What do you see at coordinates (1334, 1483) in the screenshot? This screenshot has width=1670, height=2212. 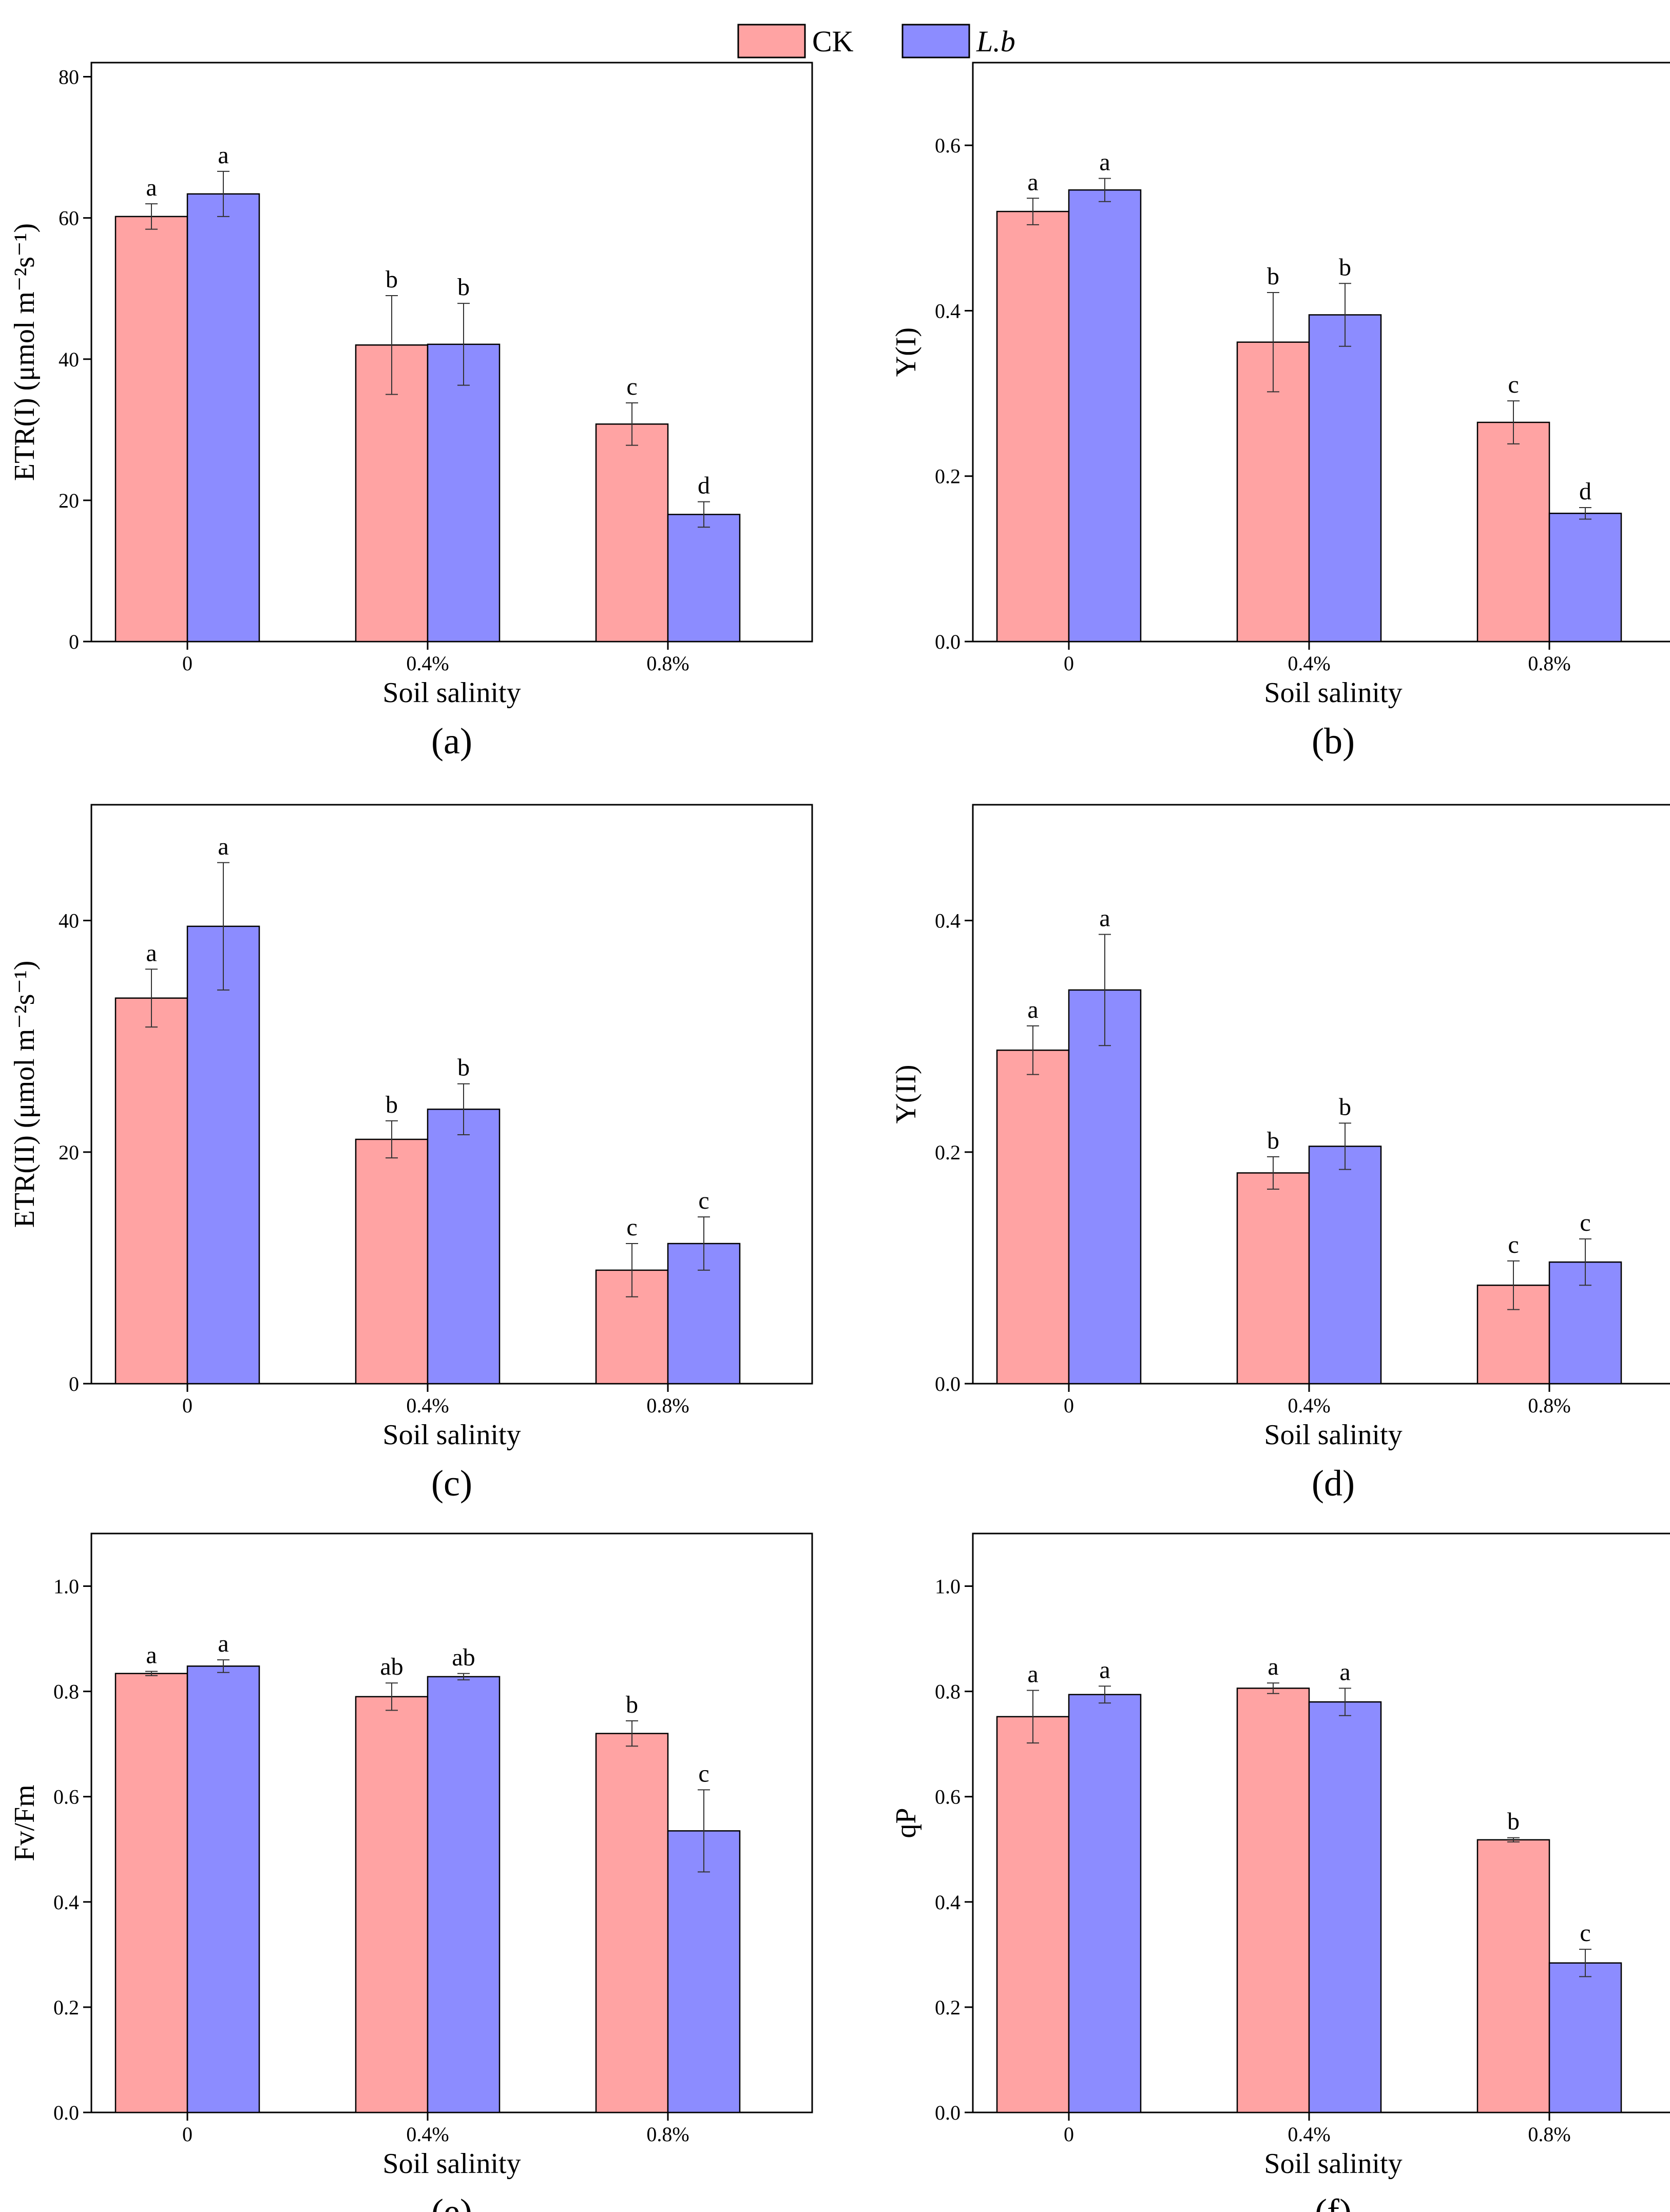 I see `panel-label: (d)` at bounding box center [1334, 1483].